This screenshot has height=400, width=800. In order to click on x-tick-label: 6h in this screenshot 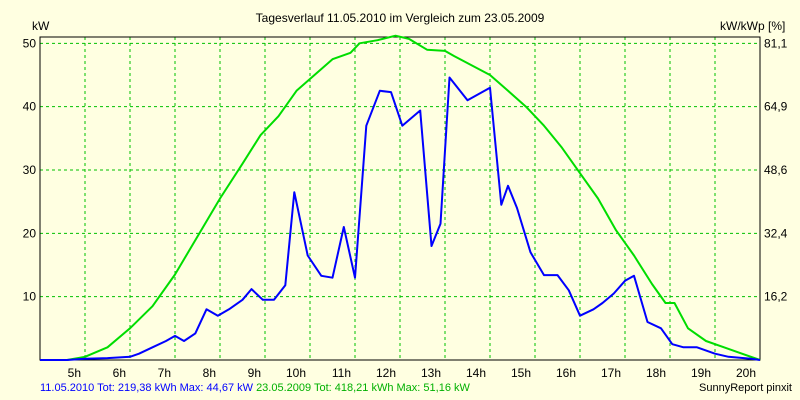, I will do `click(119, 373)`.